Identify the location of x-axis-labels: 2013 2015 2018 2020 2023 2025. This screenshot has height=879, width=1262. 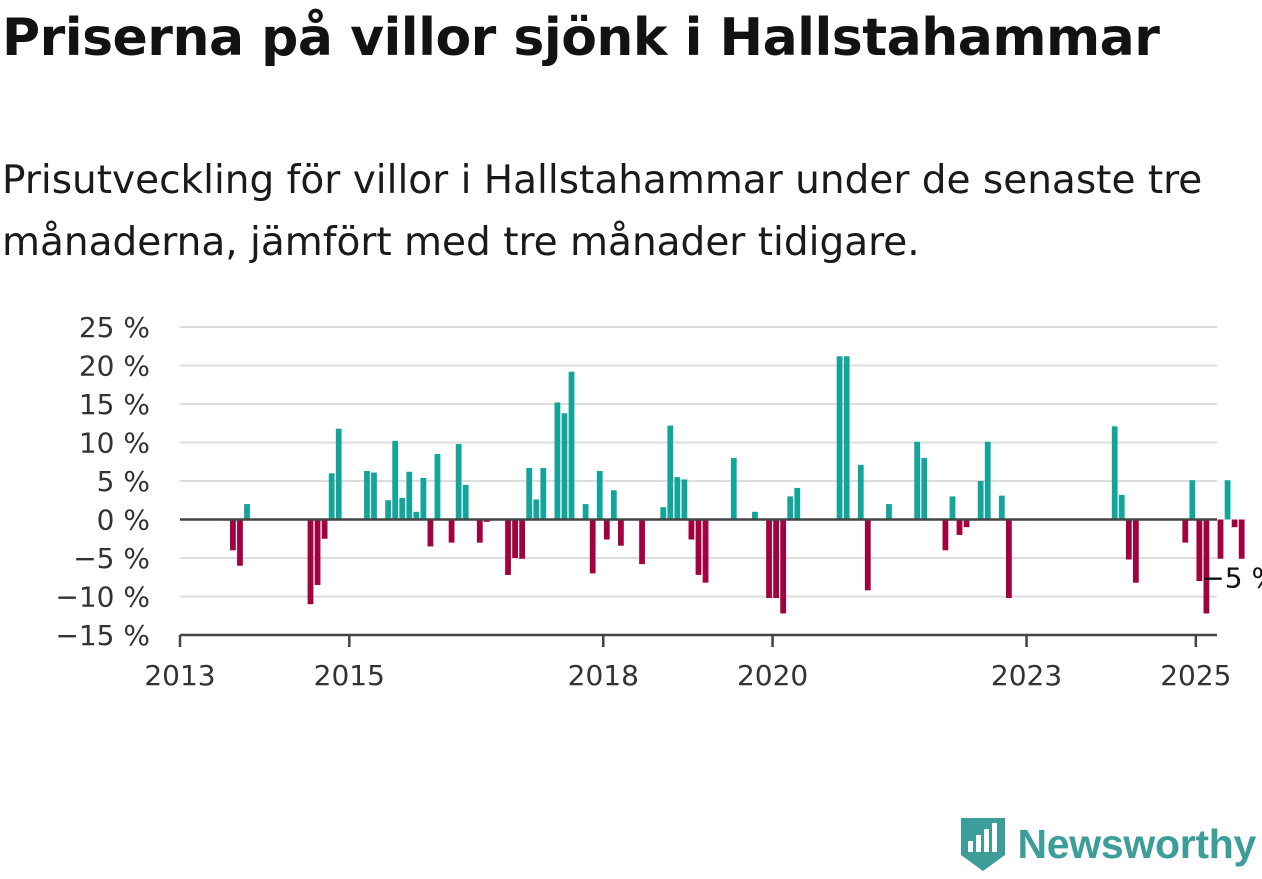
(687, 675).